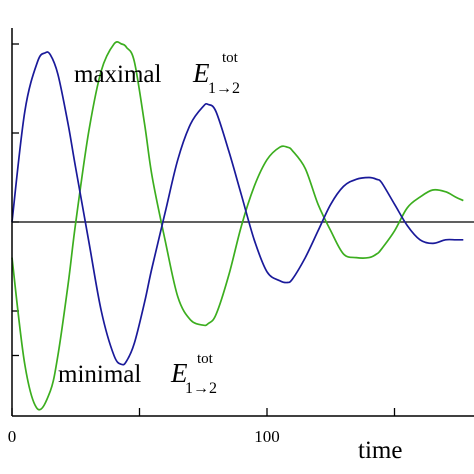 This screenshot has height=474, width=474. What do you see at coordinates (267, 436) in the screenshot?
I see `x-tick-label-100: 100` at bounding box center [267, 436].